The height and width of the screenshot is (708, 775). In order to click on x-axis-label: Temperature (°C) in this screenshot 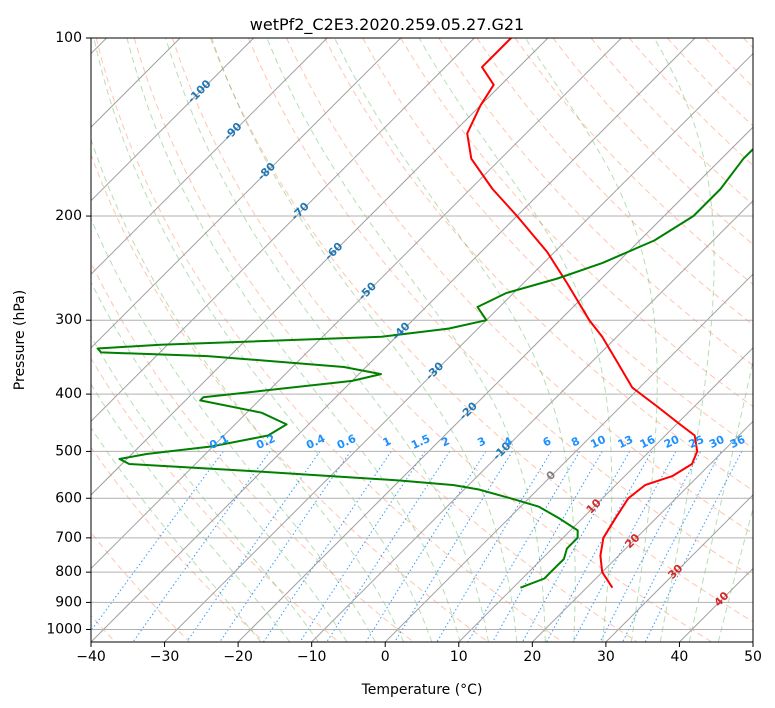, I will do `click(422, 690)`.